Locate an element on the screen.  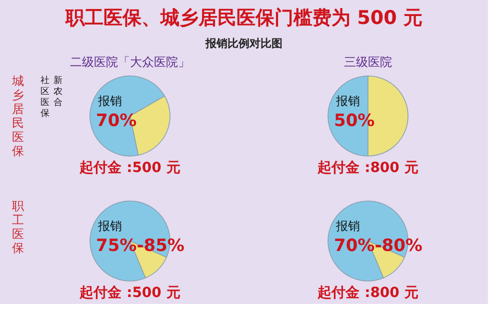
text: 报销比例对比图 is located at coordinates (243, 43).